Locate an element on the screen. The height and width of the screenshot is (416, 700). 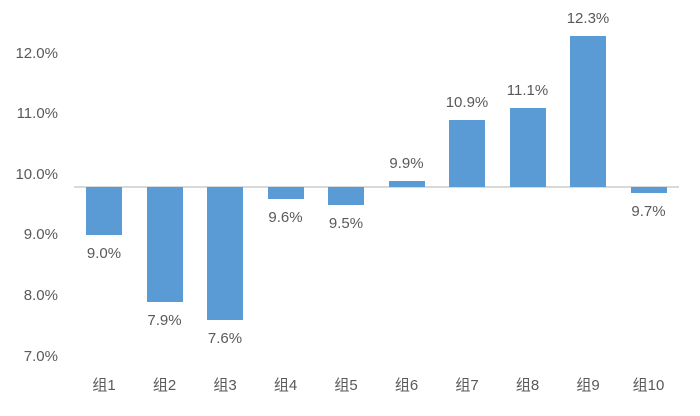
data-label: 7.6% is located at coordinates (225, 339).